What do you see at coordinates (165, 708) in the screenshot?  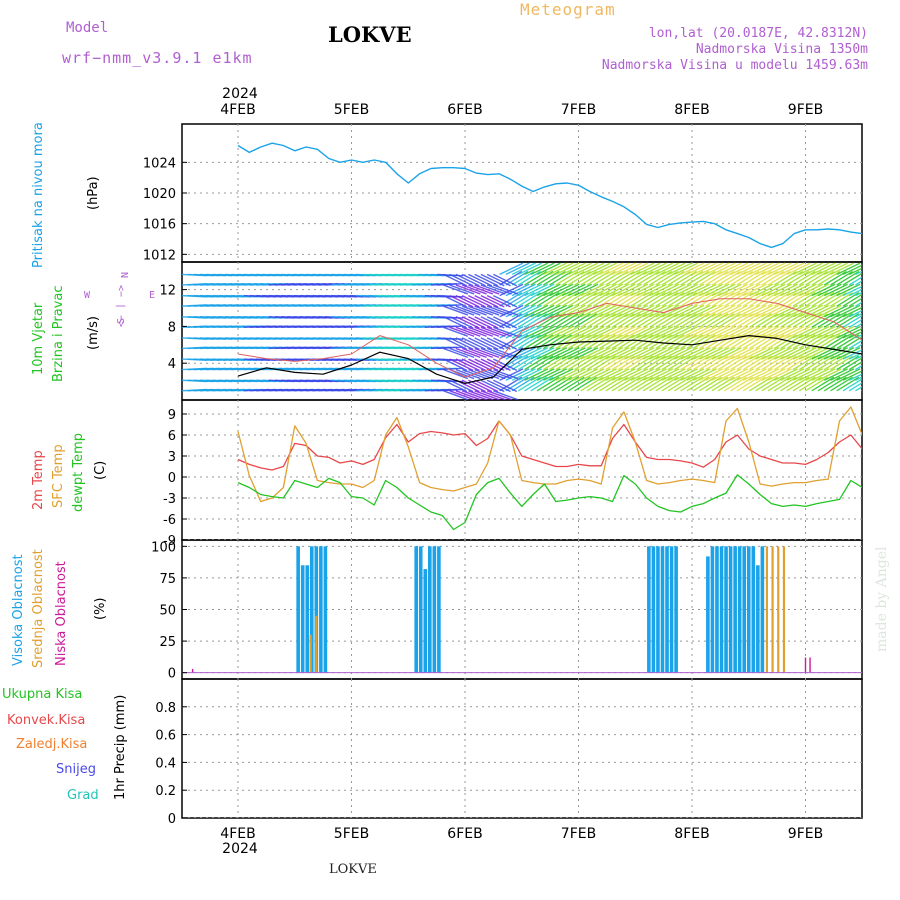 I see `y-tick-label: 0.8` at bounding box center [165, 708].